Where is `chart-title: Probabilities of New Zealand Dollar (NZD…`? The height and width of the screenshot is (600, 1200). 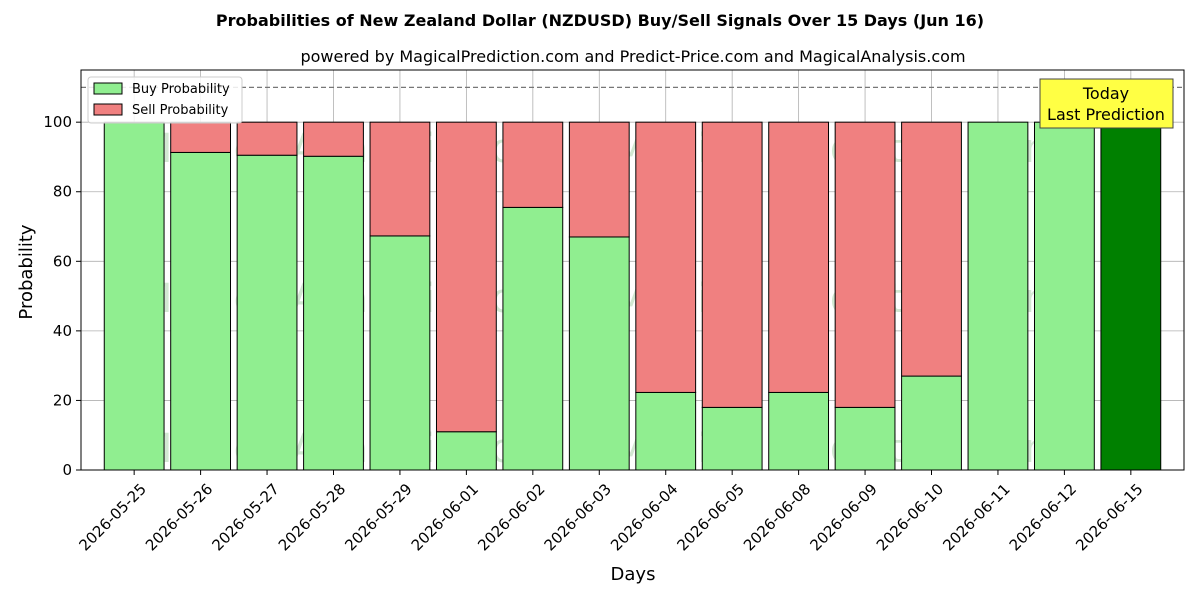
chart-title: Probabilities of New Zealand Dollar (NZD… is located at coordinates (600, 20).